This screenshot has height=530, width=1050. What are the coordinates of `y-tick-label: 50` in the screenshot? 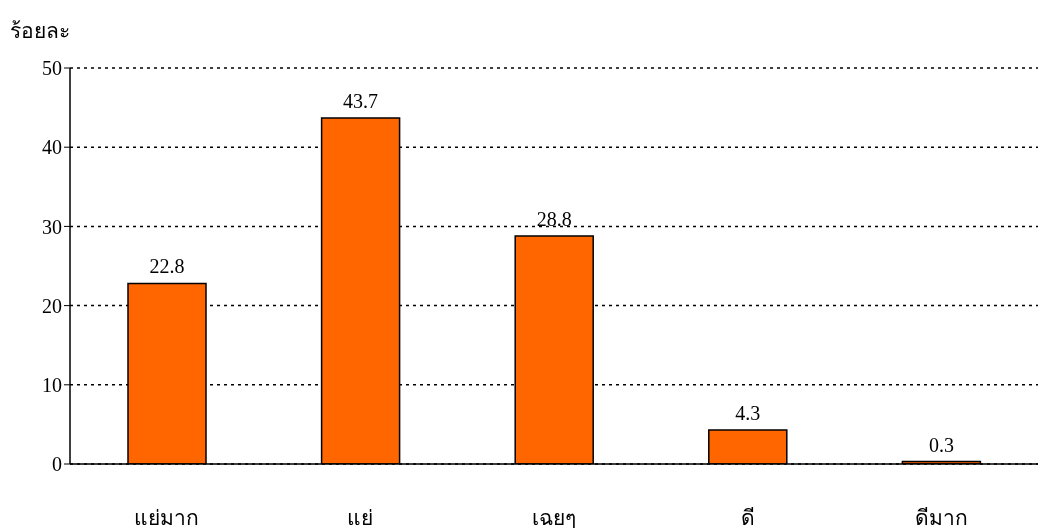 It's located at (52, 68).